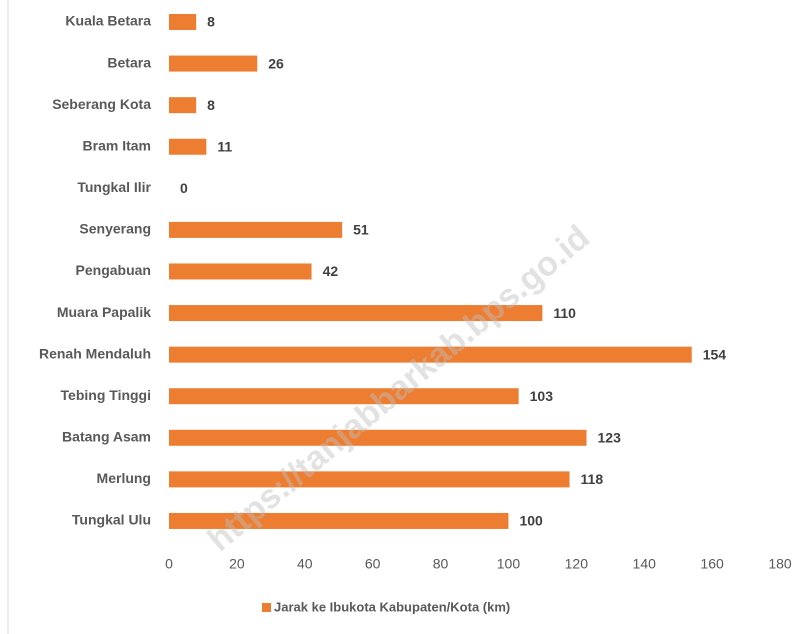  What do you see at coordinates (715, 354) in the screenshot?
I see `value-label: 154` at bounding box center [715, 354].